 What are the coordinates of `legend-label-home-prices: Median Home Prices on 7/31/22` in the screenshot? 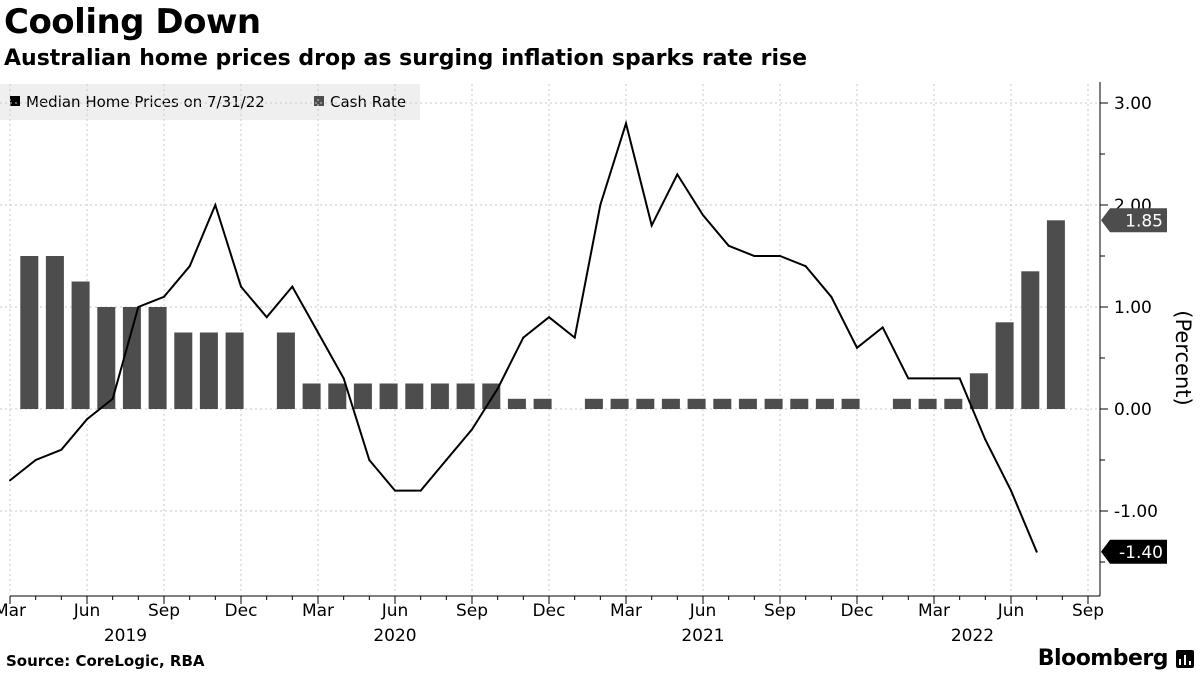 It's located at (145, 102).